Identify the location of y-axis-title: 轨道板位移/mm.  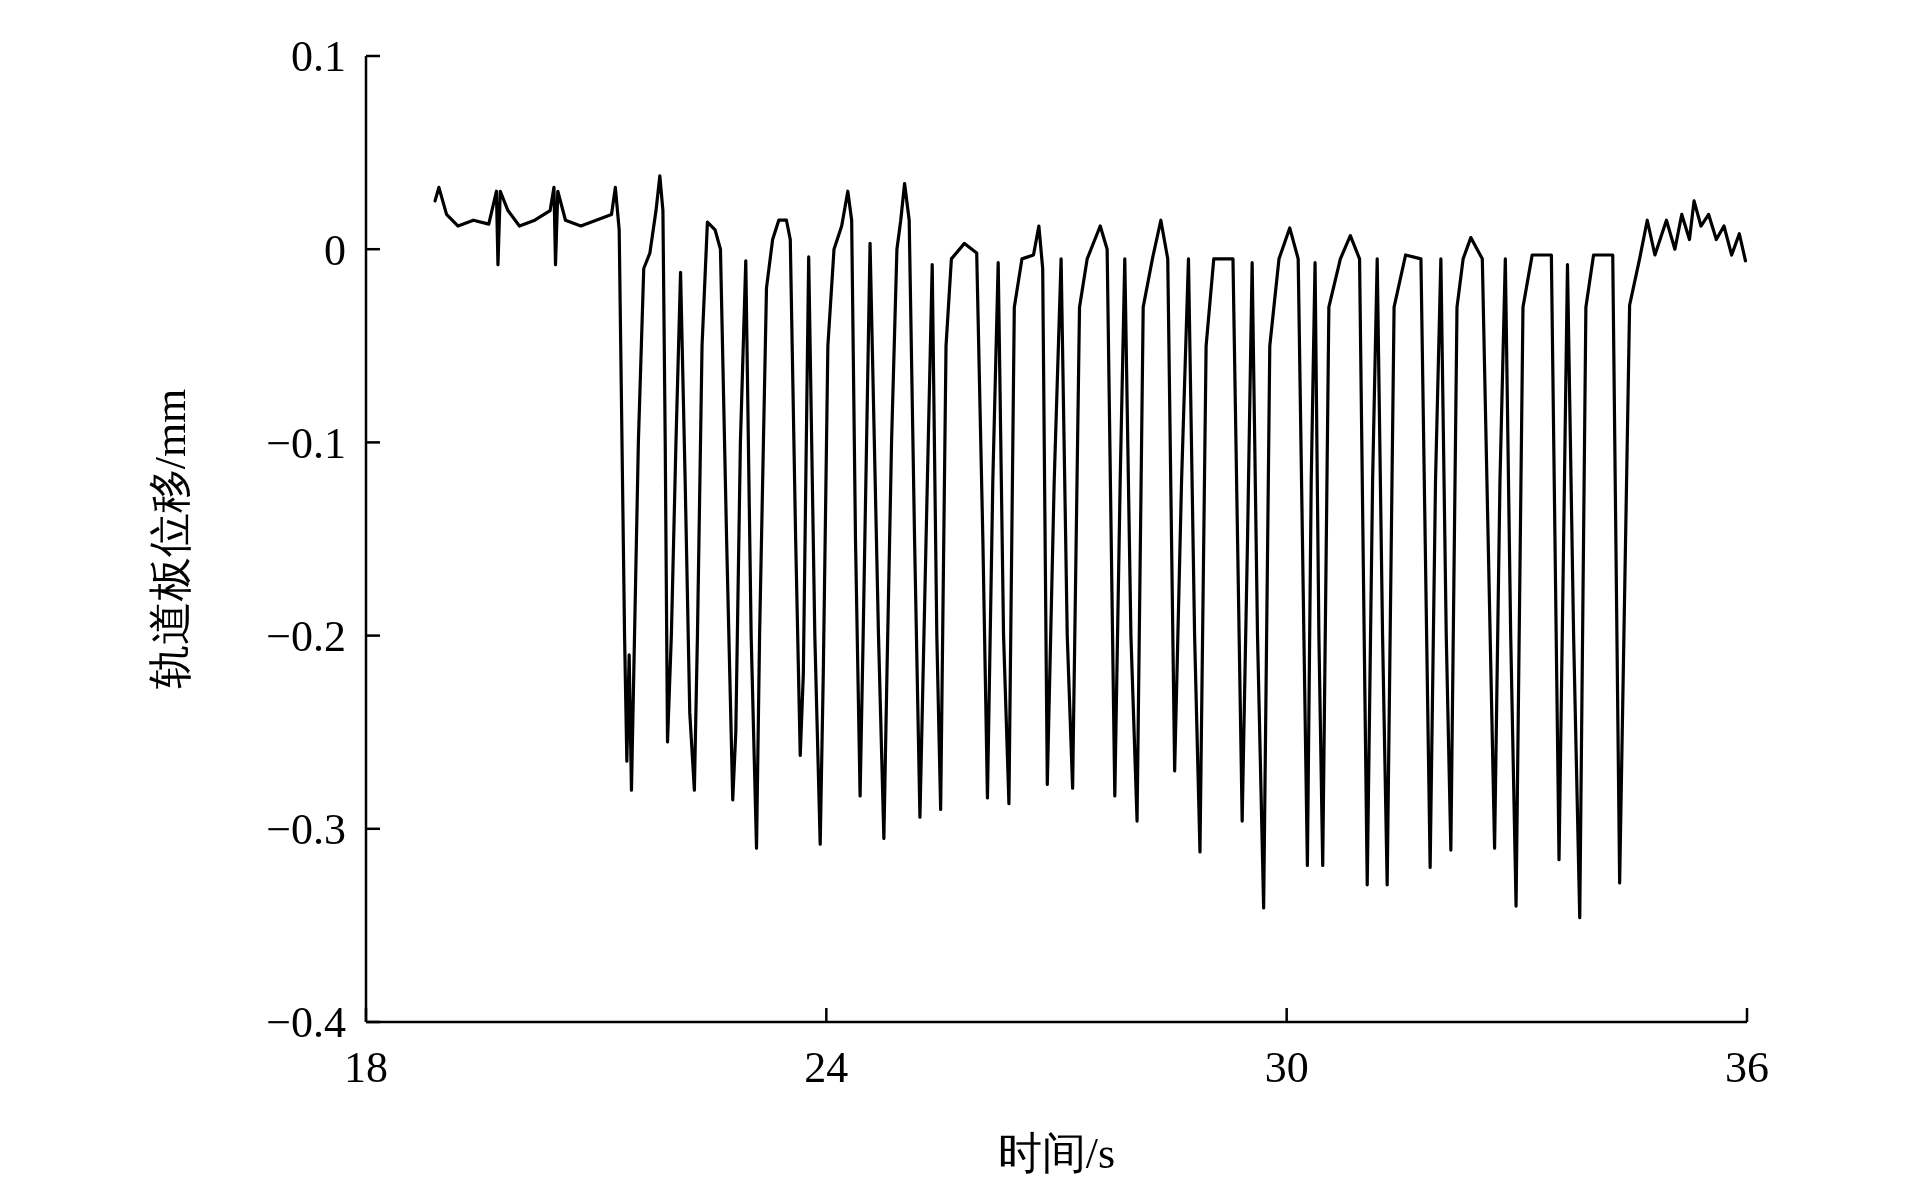
(170, 539).